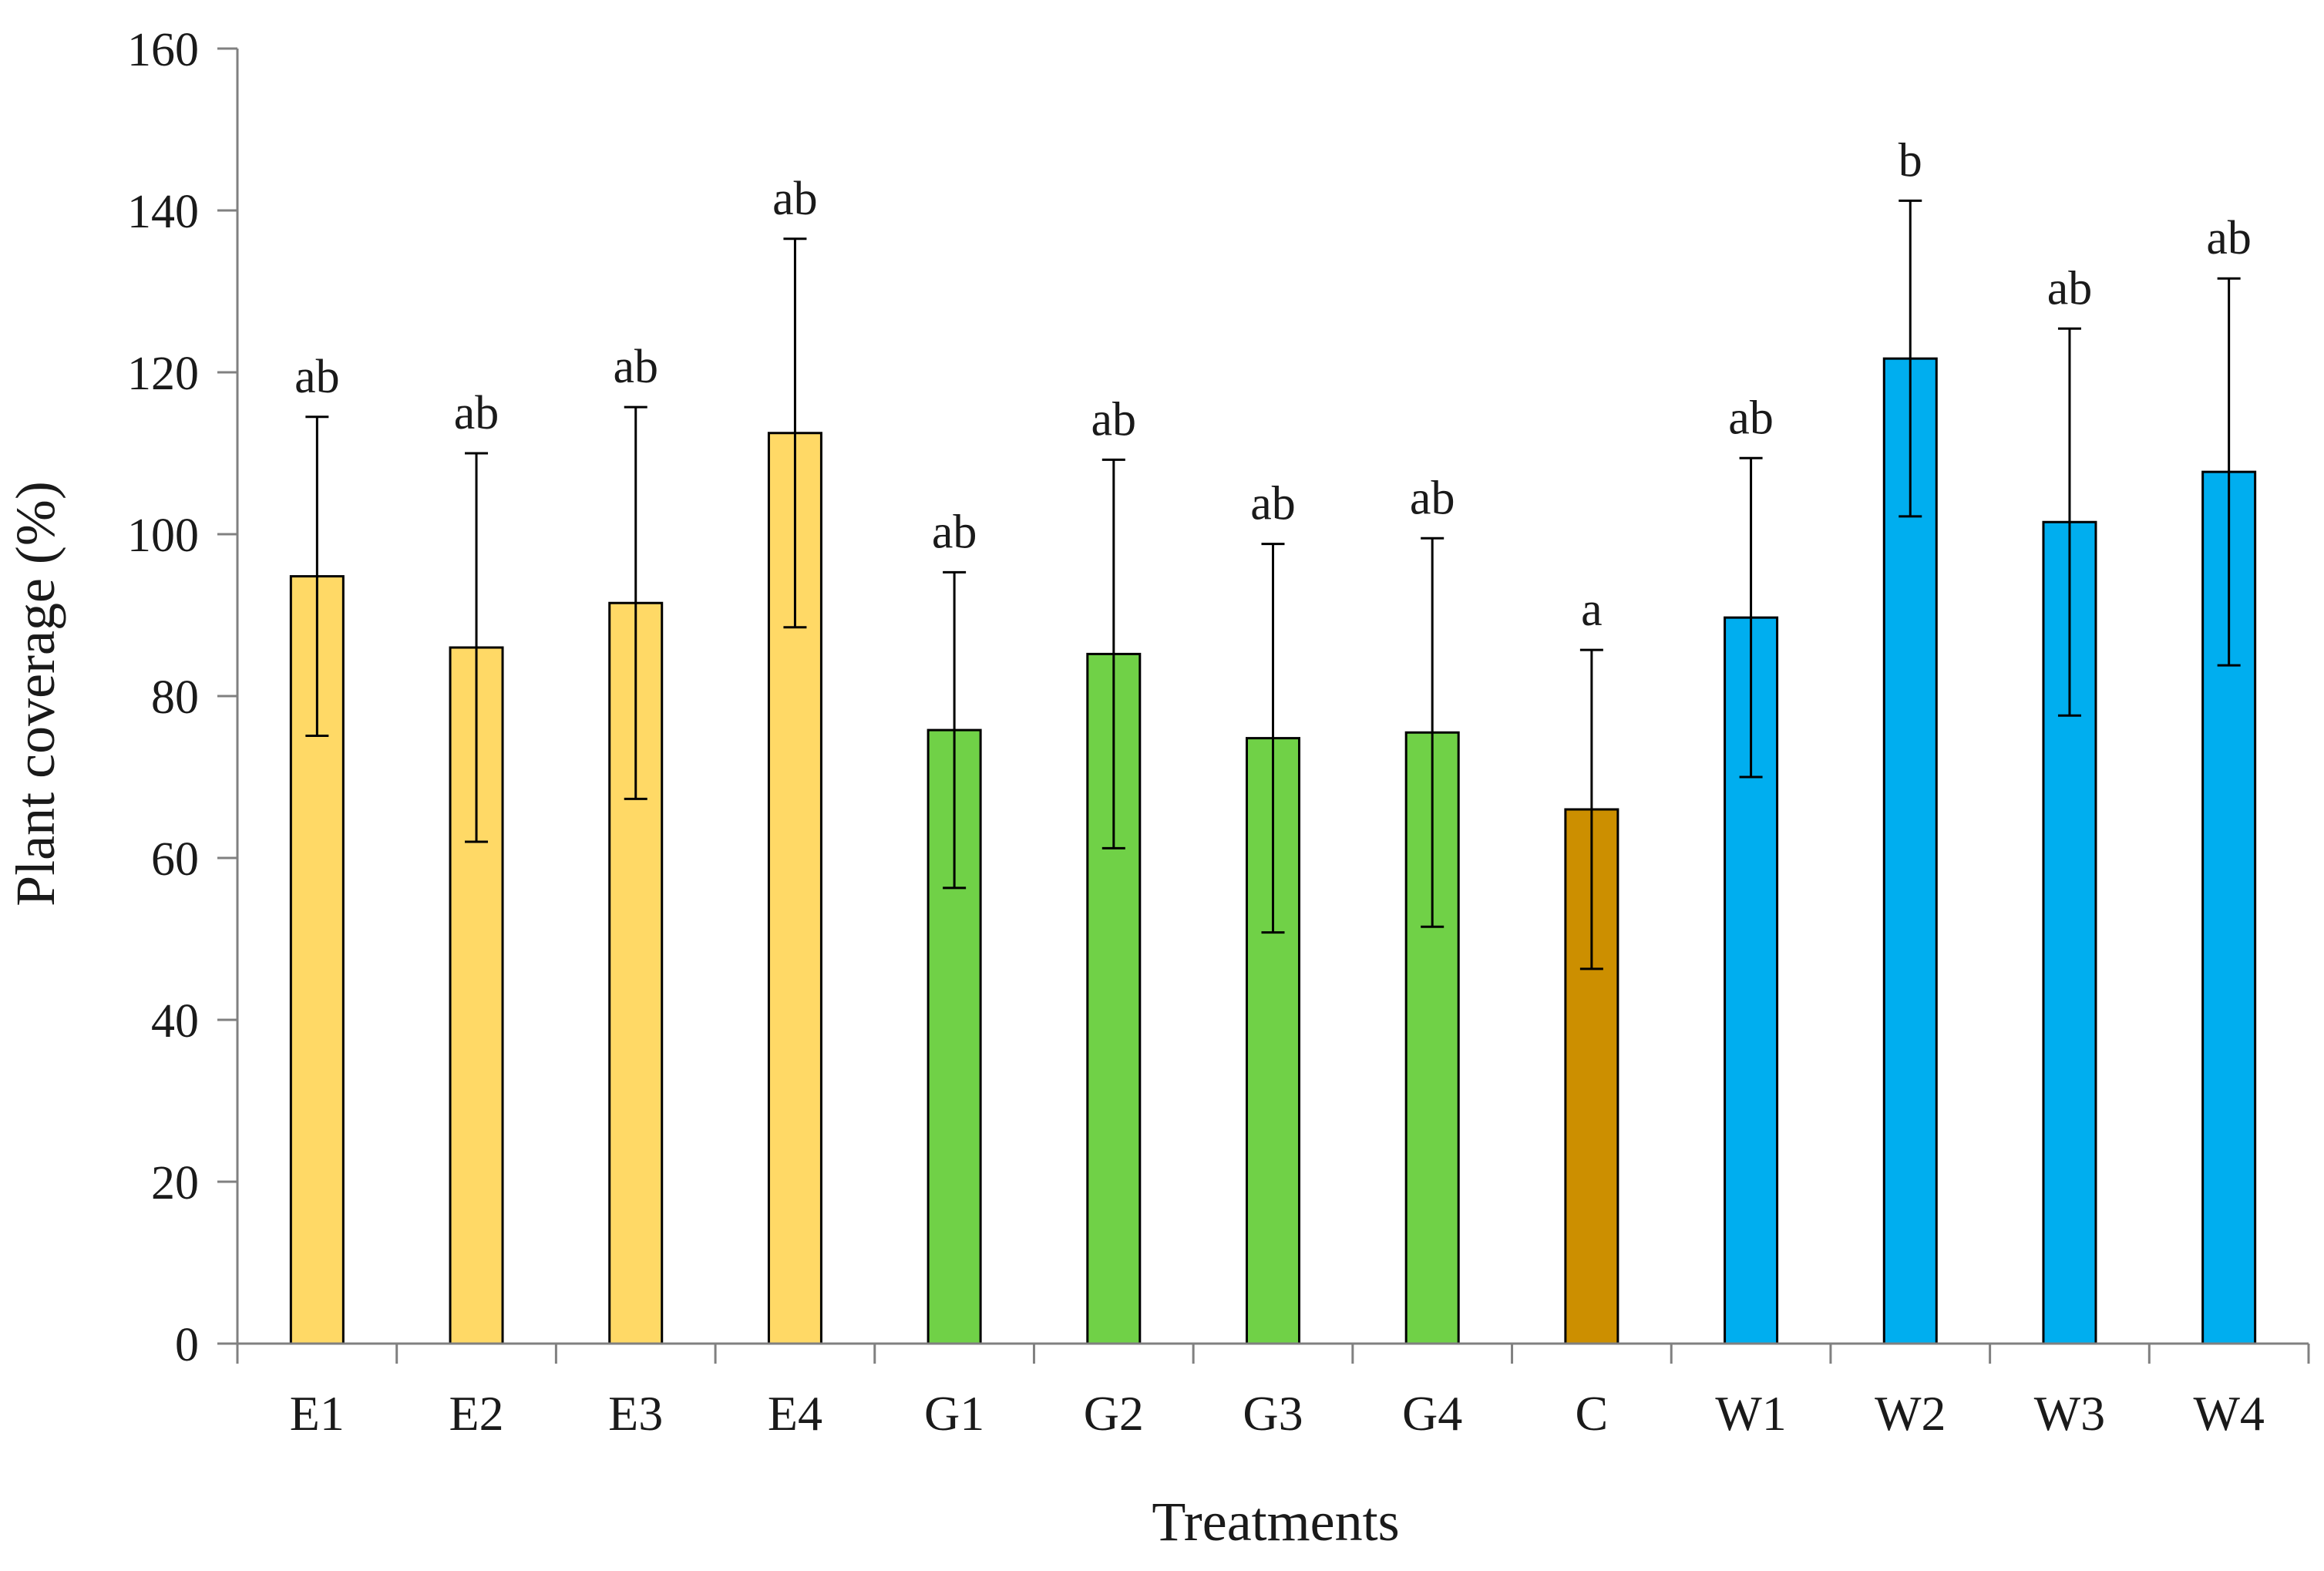 Image resolution: width=2324 pixels, height=1571 pixels. I want to click on x-axis-title: Treatments, so click(1275, 1521).